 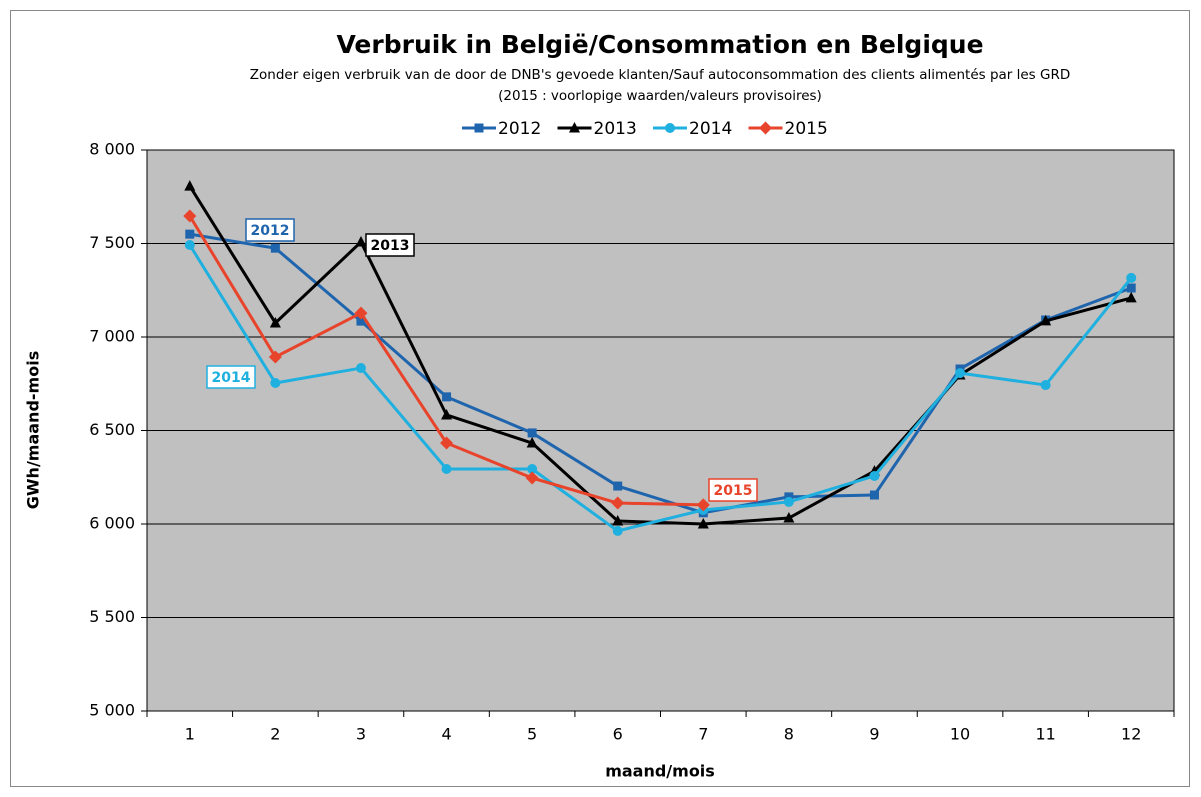 I want to click on x-tick-label: 11, so click(x=1045, y=734).